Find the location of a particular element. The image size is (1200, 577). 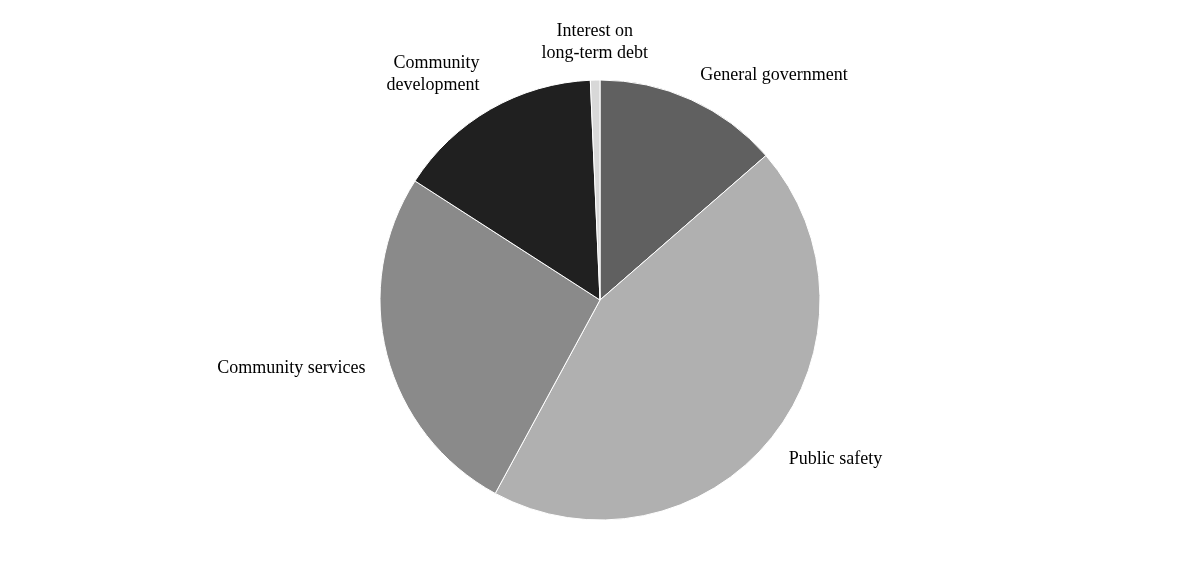

slice-label: General government is located at coordinates (774, 73).